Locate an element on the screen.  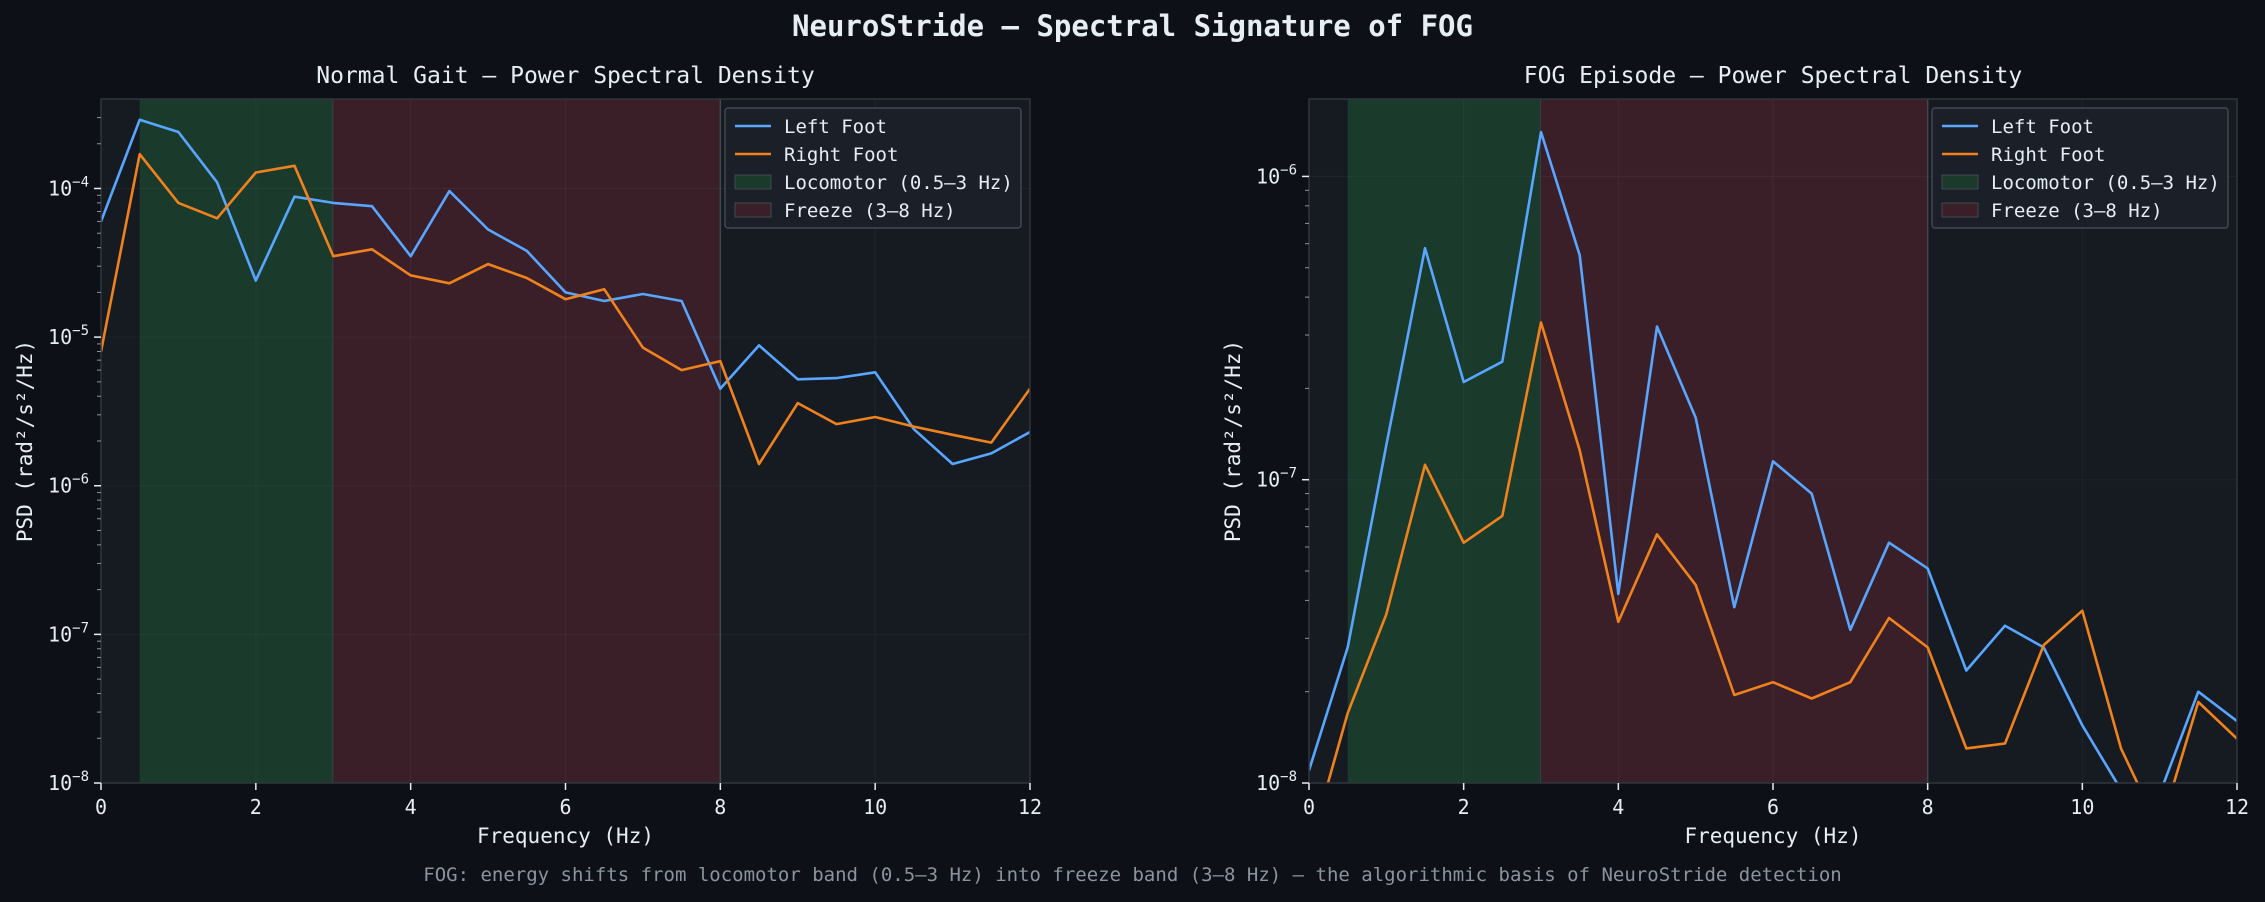
right-foot-line is located at coordinates (565, 309).